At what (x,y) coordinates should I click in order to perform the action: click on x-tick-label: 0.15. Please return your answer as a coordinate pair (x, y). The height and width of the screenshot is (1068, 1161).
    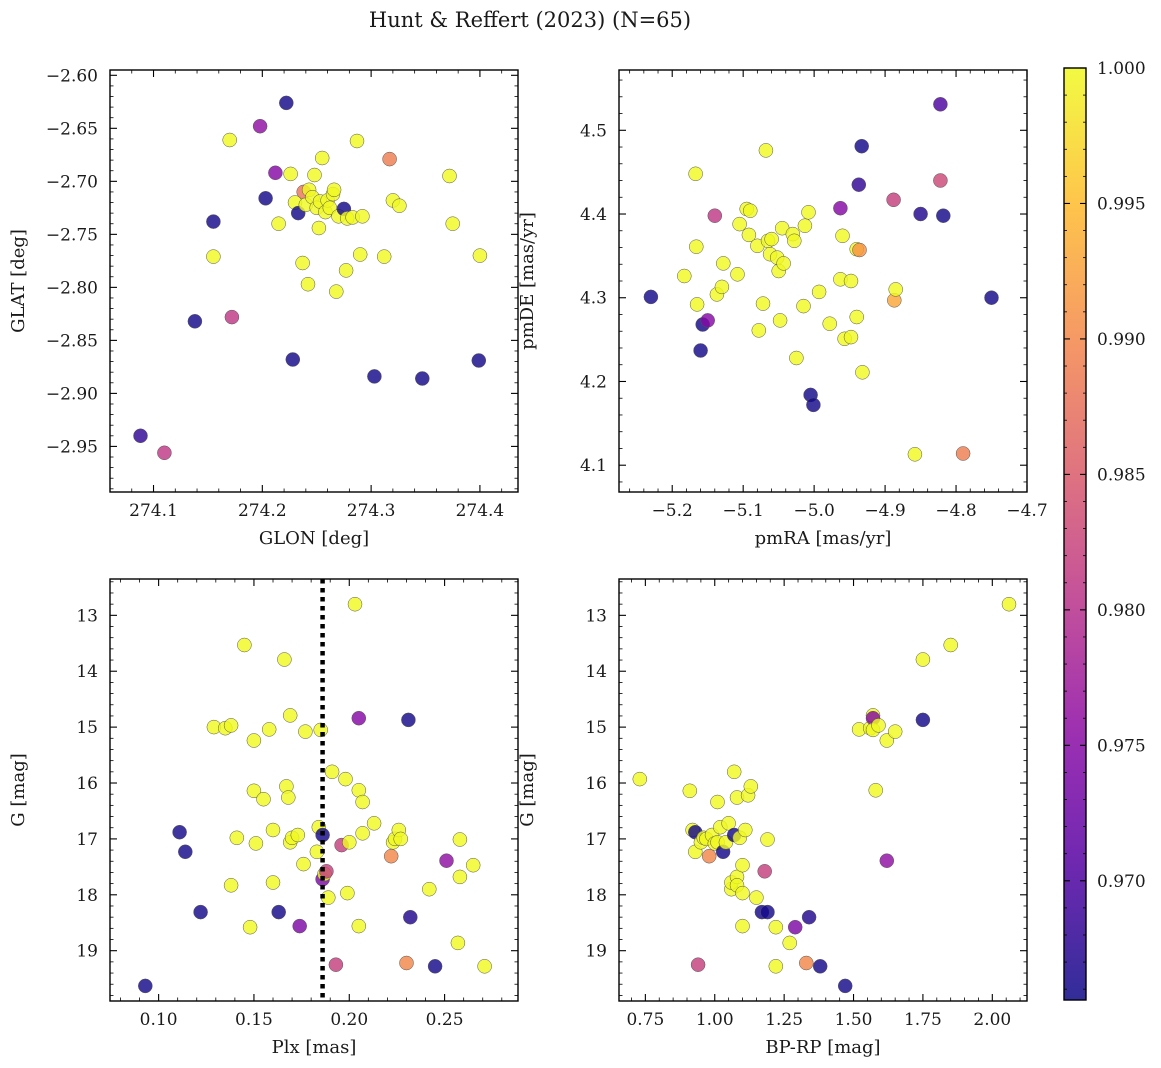
    Looking at the image, I should click on (254, 1020).